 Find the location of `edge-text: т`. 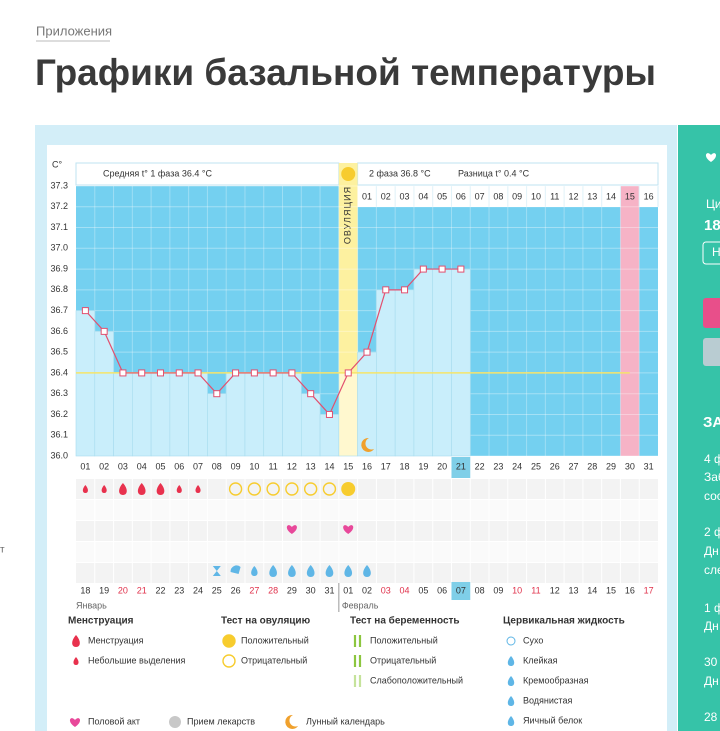

edge-text: т is located at coordinates (2, 550).